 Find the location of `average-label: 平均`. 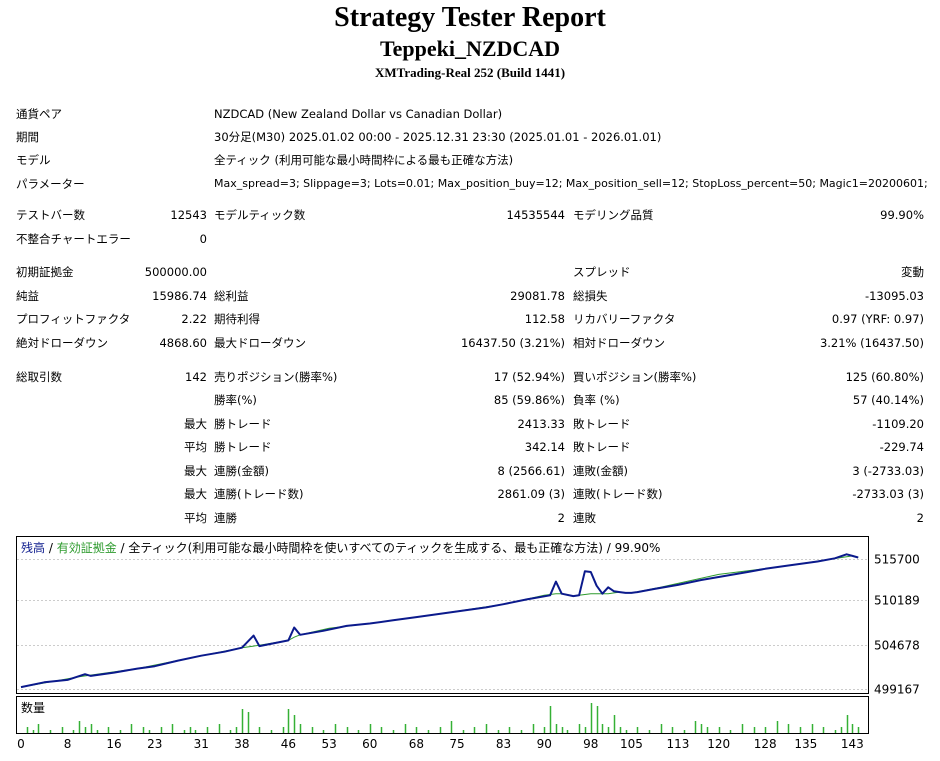

average-label: 平均 is located at coordinates (195, 447).